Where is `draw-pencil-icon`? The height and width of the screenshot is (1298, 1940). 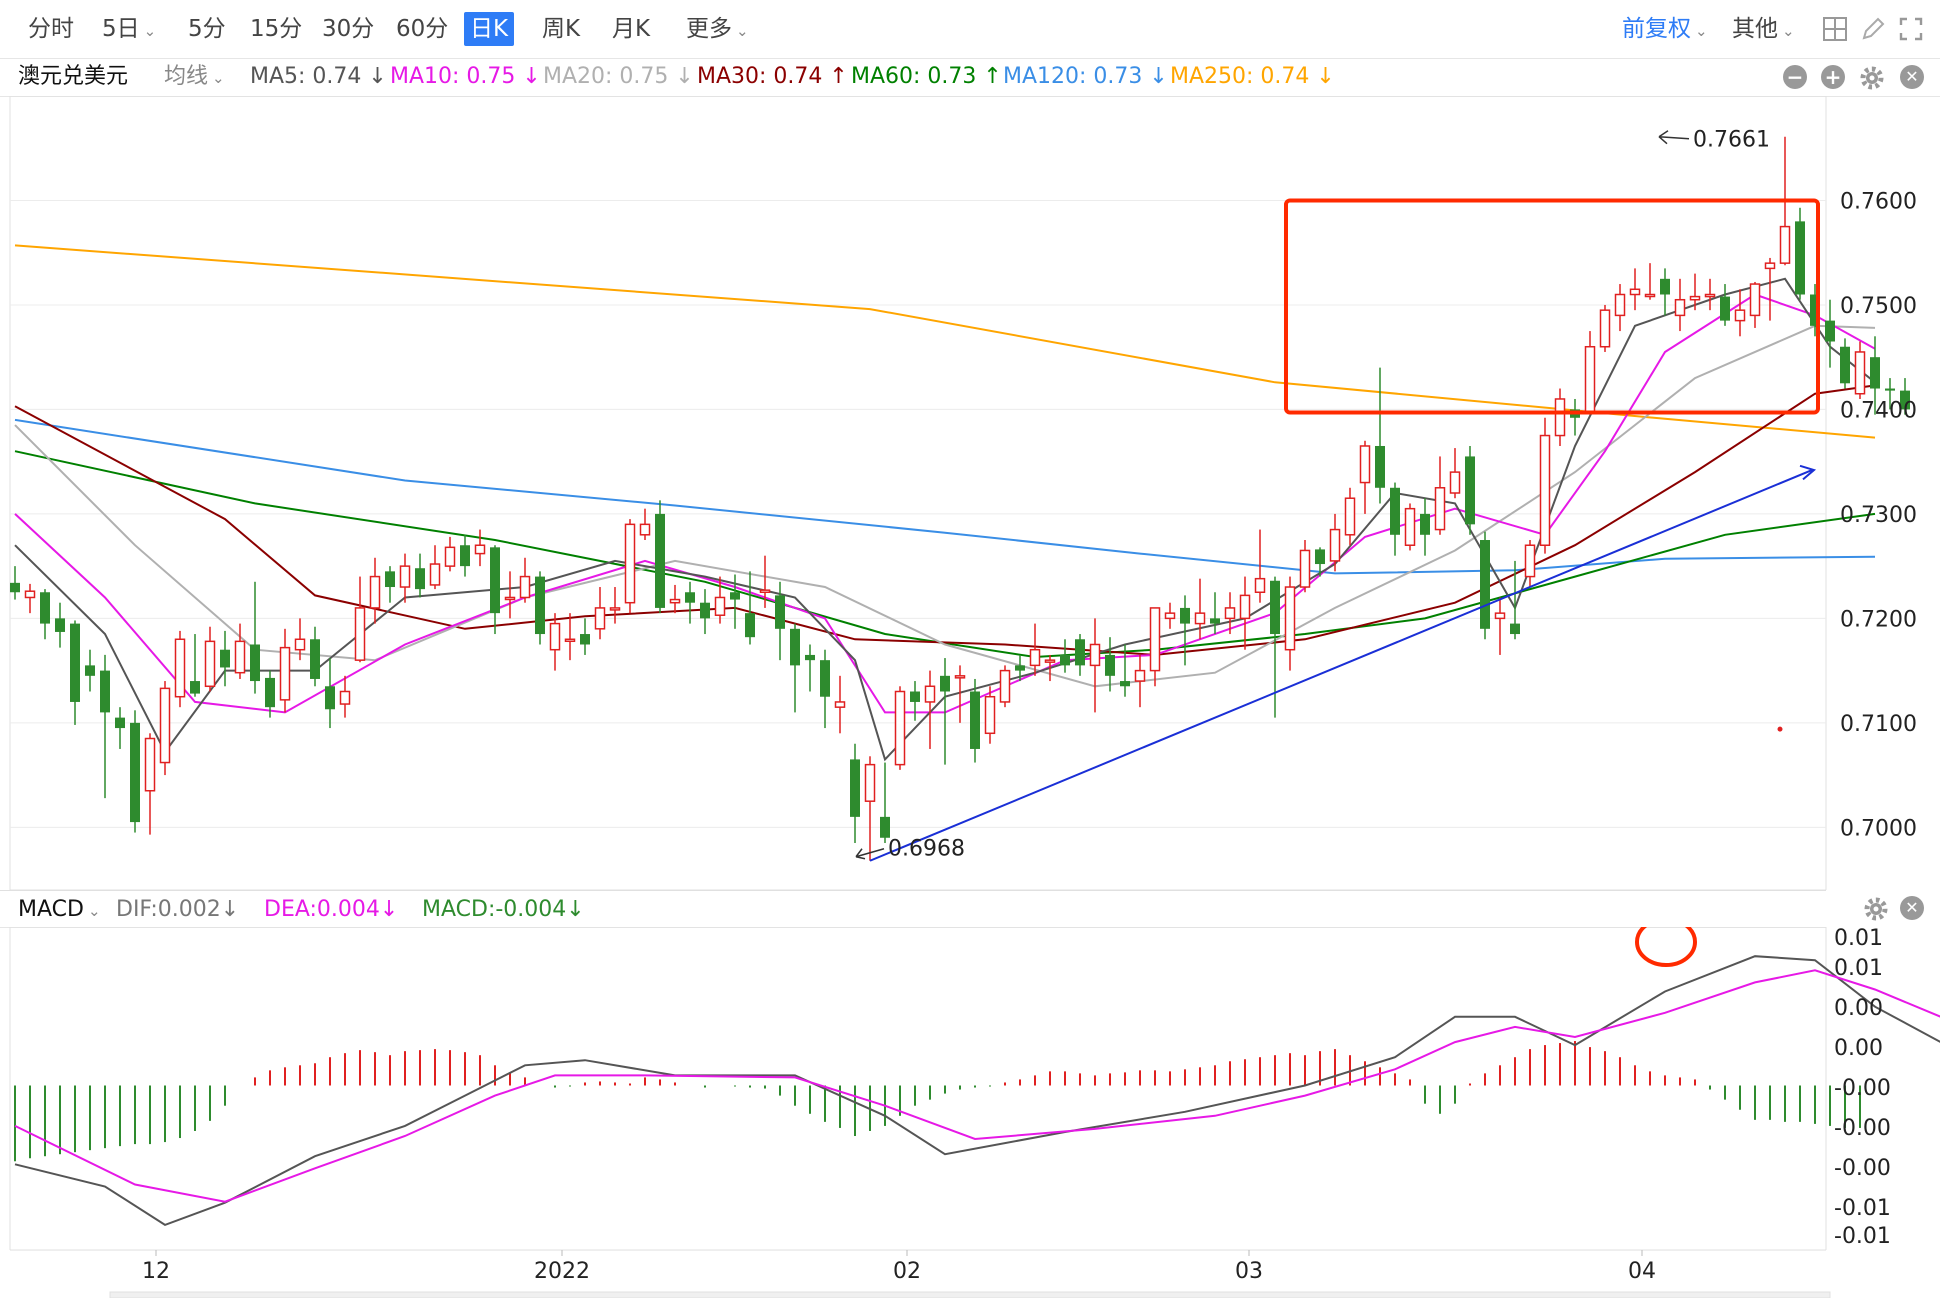 draw-pencil-icon is located at coordinates (1873, 29).